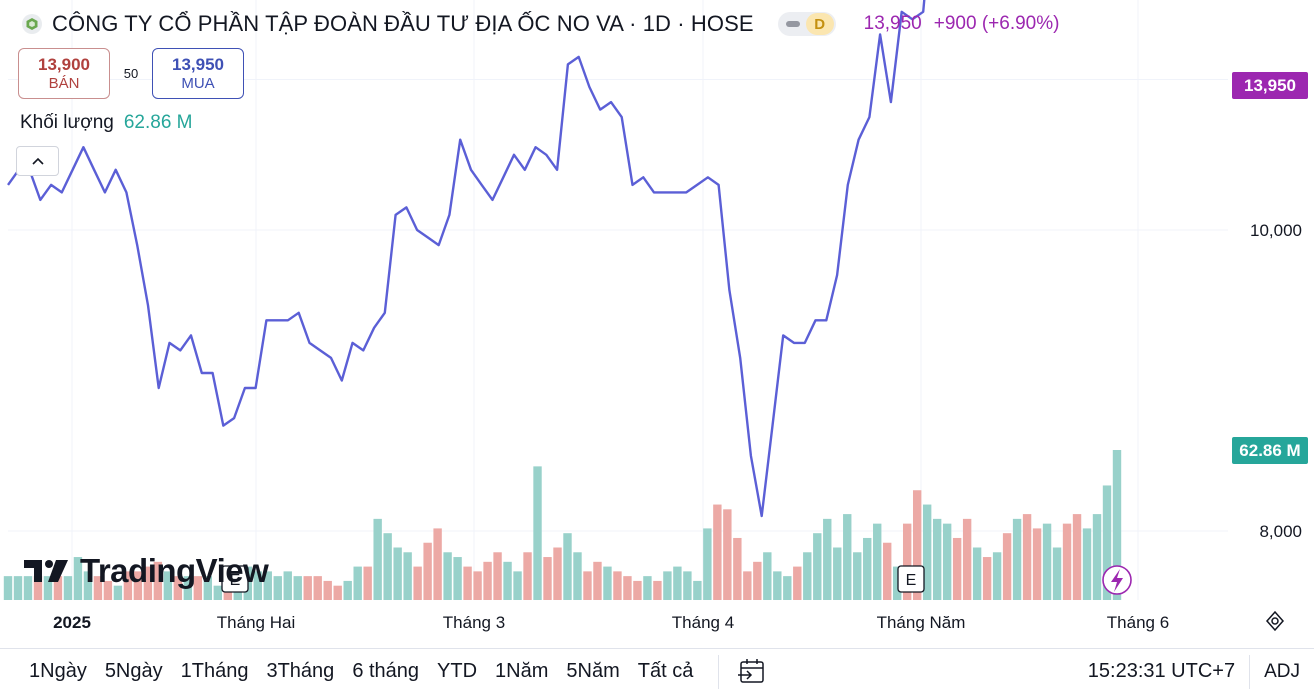 The width and height of the screenshot is (1314, 694). I want to click on range-1m: 1Tháng, so click(214, 671).